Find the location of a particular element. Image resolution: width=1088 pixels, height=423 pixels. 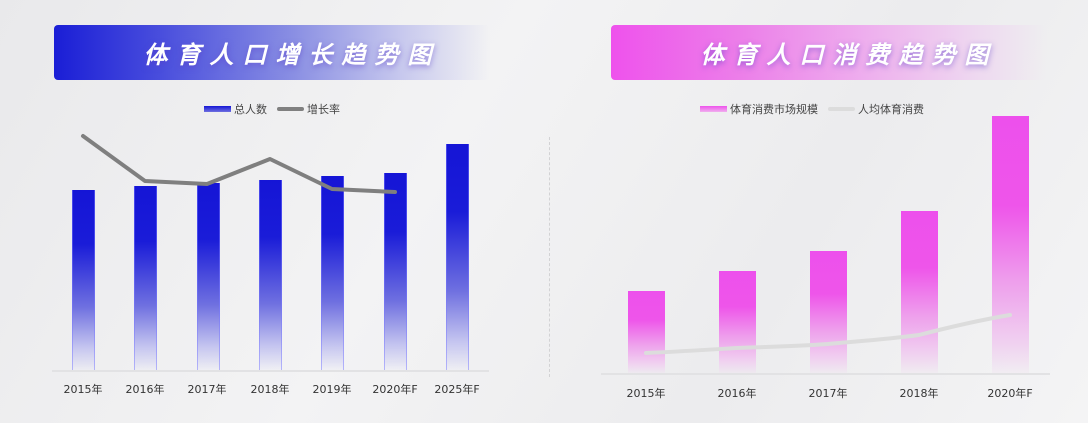

right-chart-legend: 体育消费市场规模 人均体育消费 is located at coordinates (817, 109).